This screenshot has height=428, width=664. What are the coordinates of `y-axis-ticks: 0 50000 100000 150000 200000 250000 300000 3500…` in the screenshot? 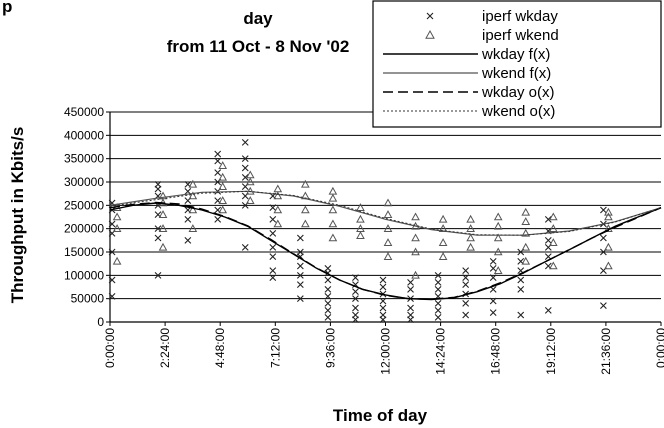 It's located at (87, 217).